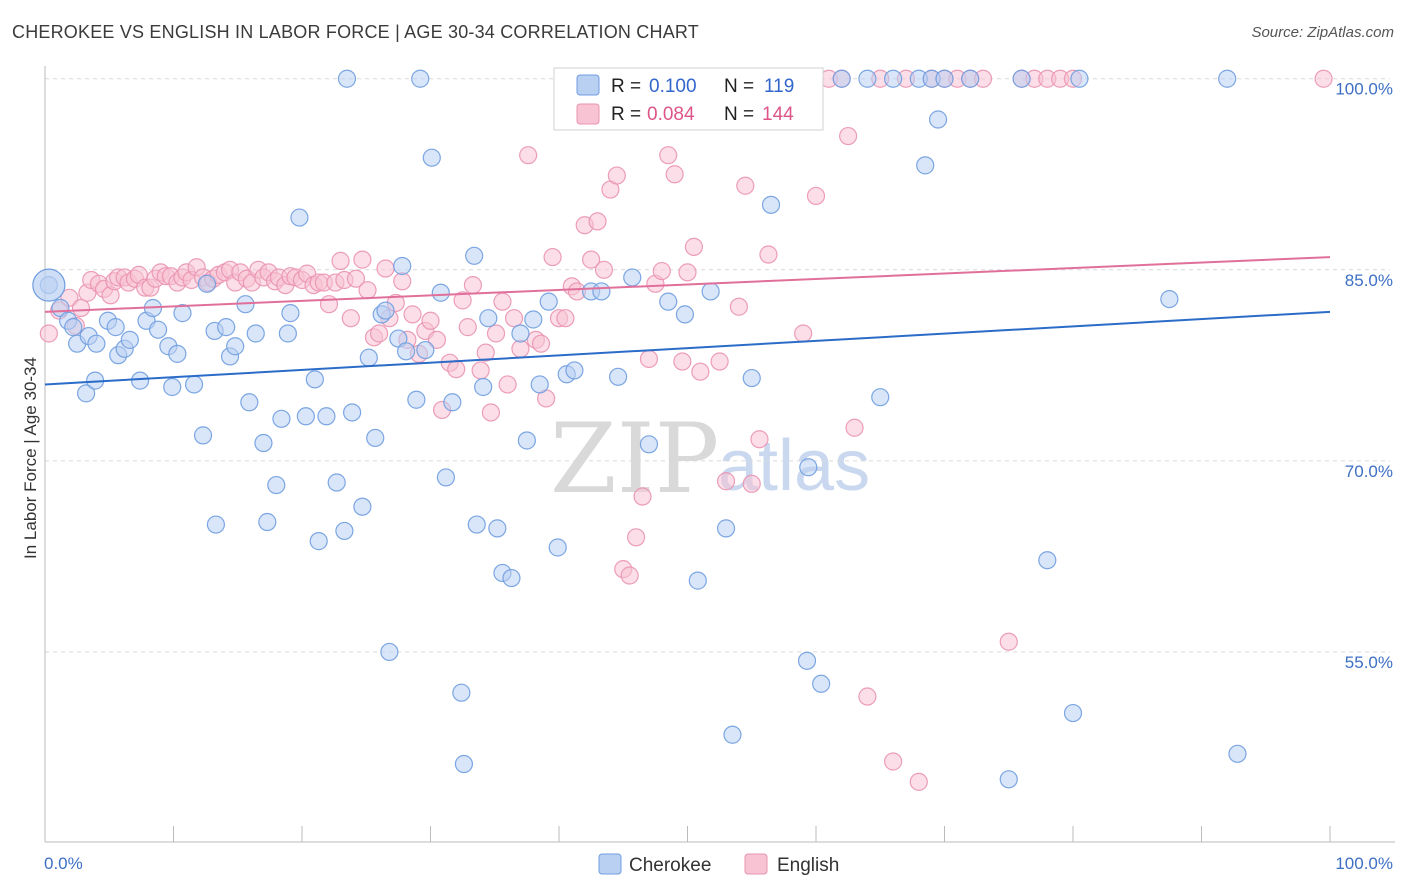  What do you see at coordinates (756, 864) in the screenshot?
I see `legend-swatch-english` at bounding box center [756, 864].